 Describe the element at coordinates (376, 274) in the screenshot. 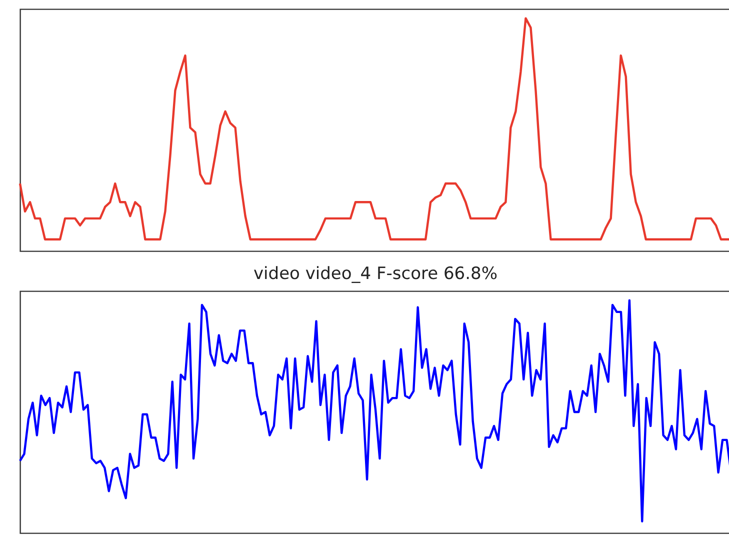

I see `chart-title: video video_4 F-score 66.8%` at that location.